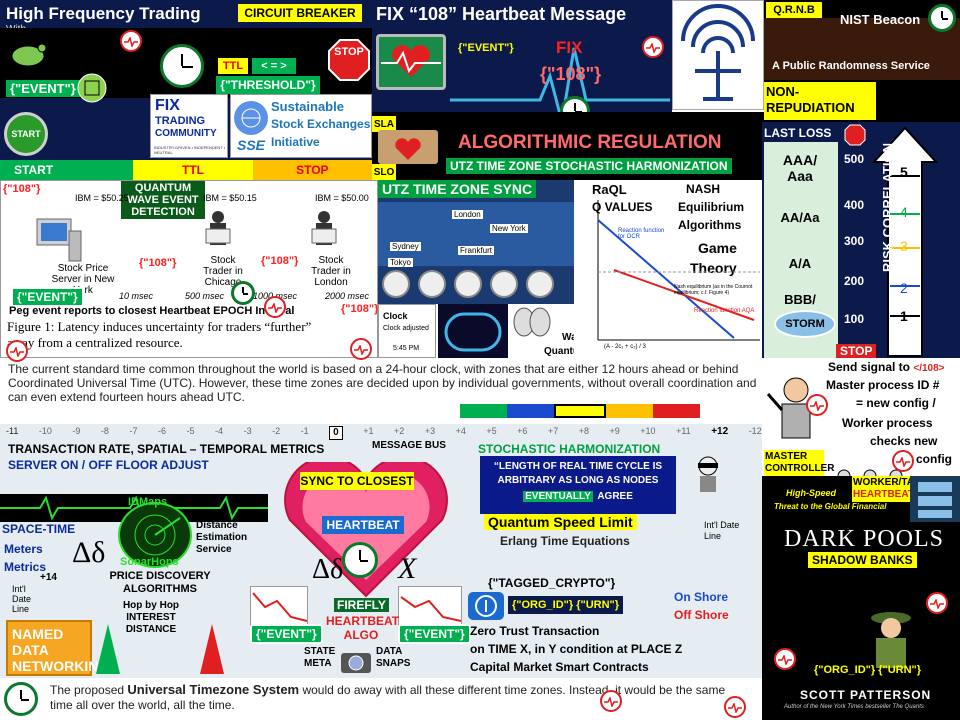 Image resolution: width=960 pixels, height=720 pixels. What do you see at coordinates (363, 628) in the screenshot?
I see `heartbeat-algo-label: HEARTBEAT ALGO` at bounding box center [363, 628].